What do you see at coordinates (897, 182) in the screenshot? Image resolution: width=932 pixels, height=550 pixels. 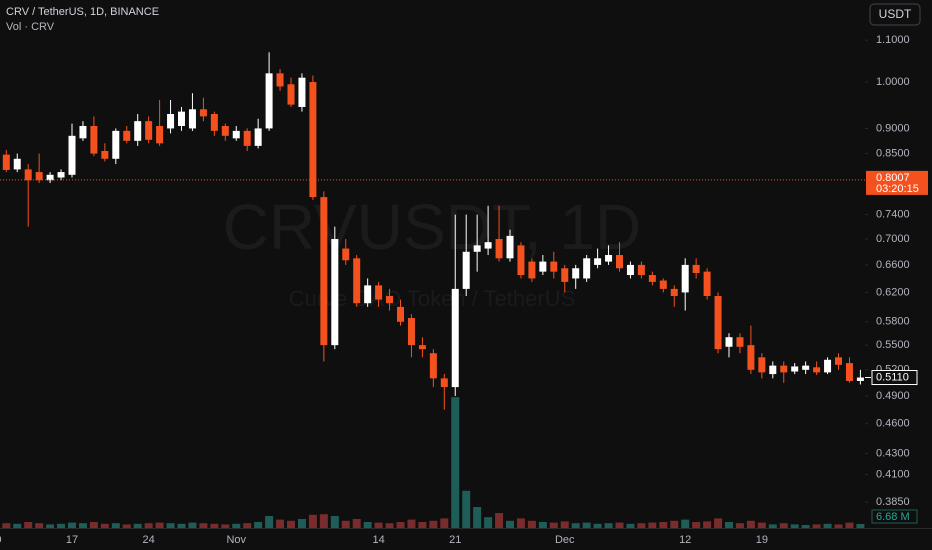 I see `price-line-label-bg` at bounding box center [897, 182].